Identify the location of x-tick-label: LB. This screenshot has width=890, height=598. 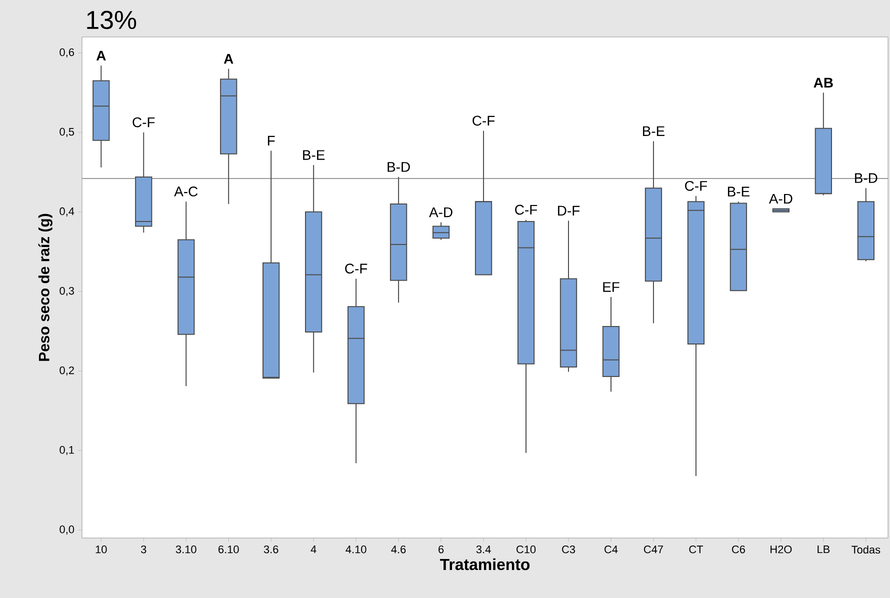
(824, 550).